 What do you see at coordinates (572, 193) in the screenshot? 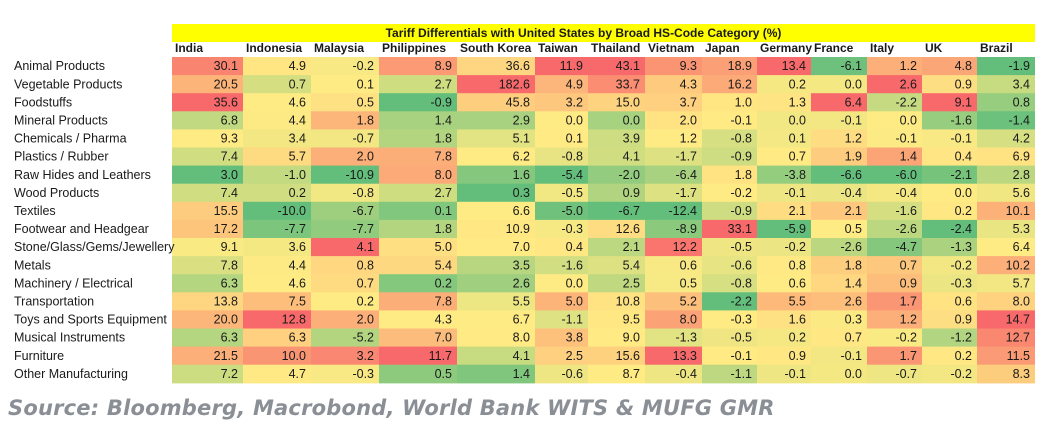
I see `cell-value: -0.5` at bounding box center [572, 193].